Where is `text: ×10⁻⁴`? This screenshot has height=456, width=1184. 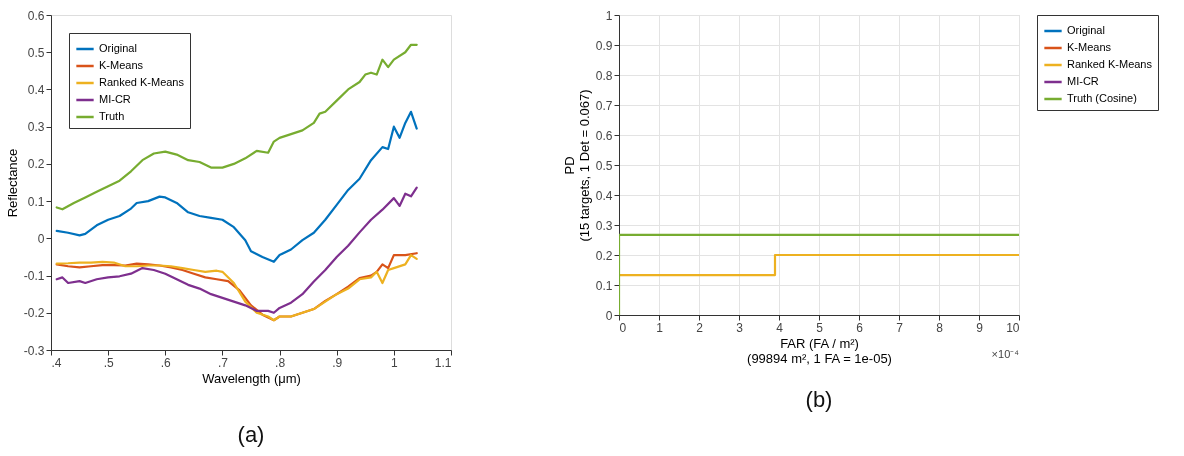 text: ×10⁻⁴ is located at coordinates (1005, 354).